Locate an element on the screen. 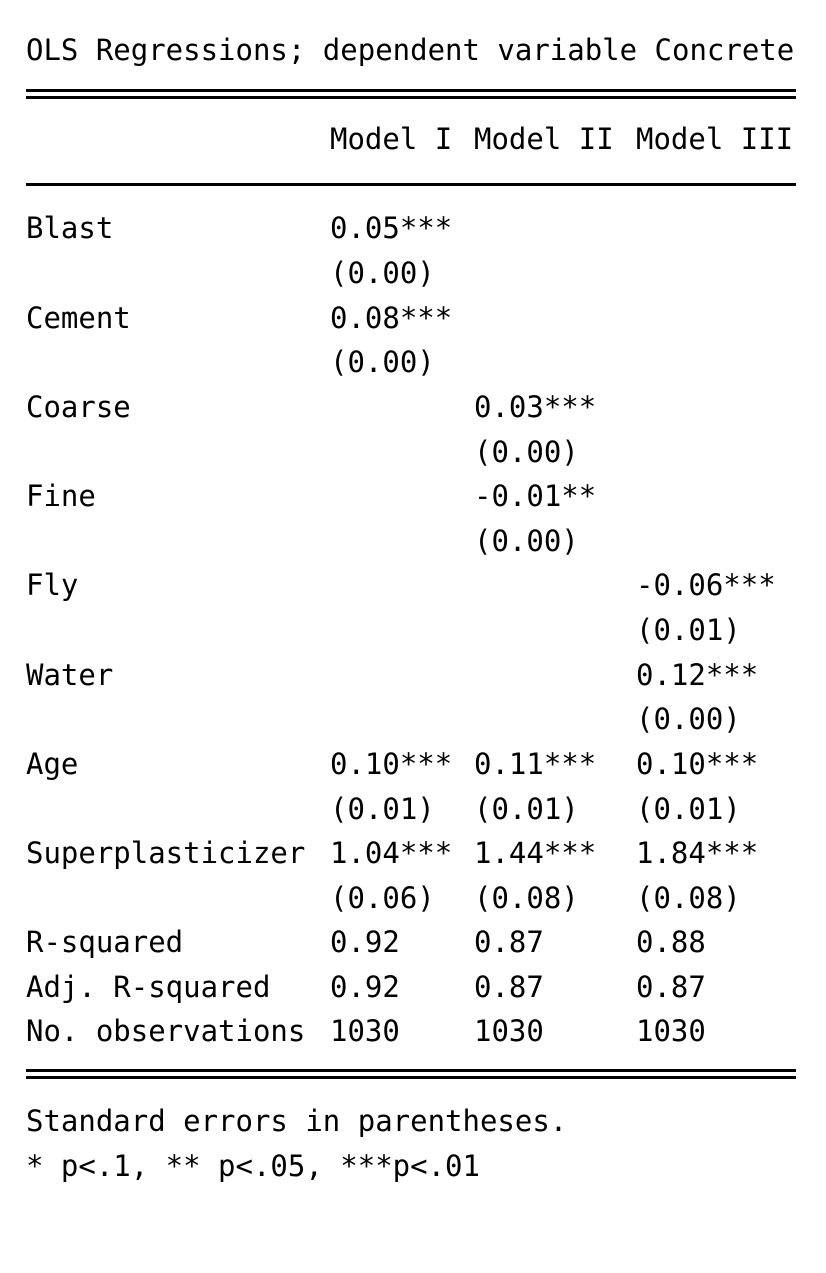  bottom-rule is located at coordinates (411, 1074).